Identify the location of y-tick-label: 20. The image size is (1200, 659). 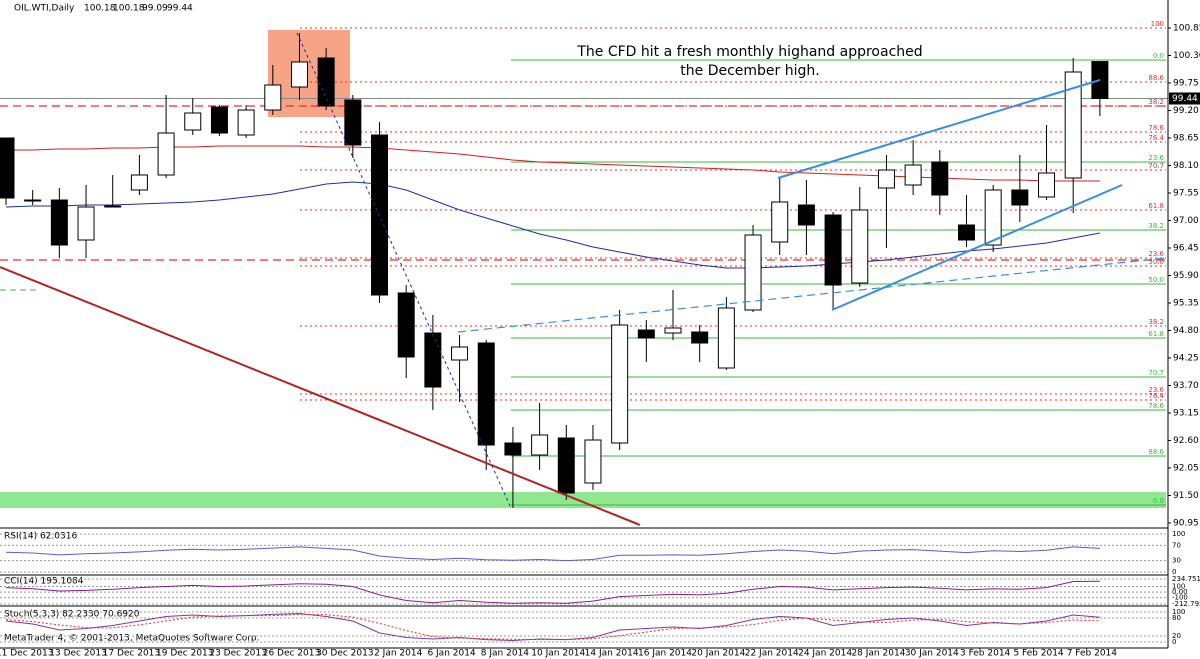
(1176, 636).